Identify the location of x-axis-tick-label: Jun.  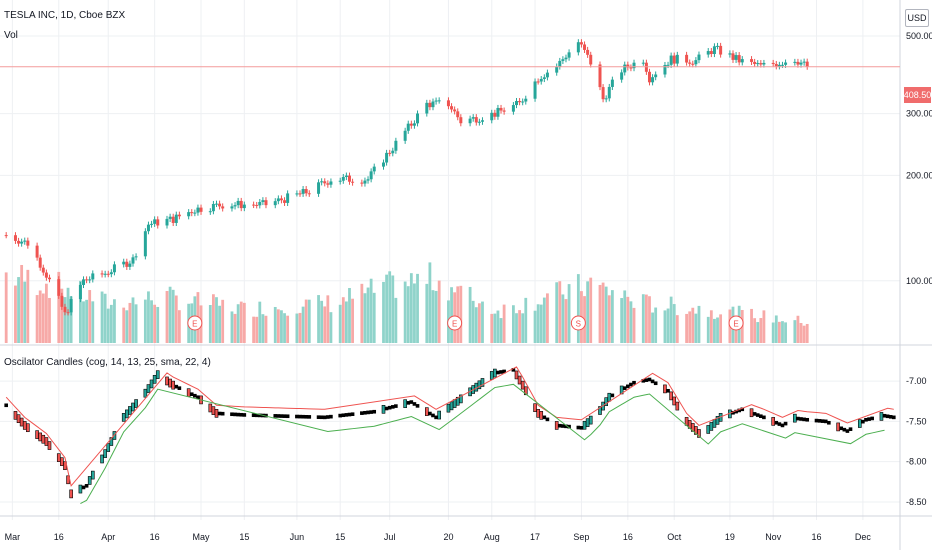
(297, 537).